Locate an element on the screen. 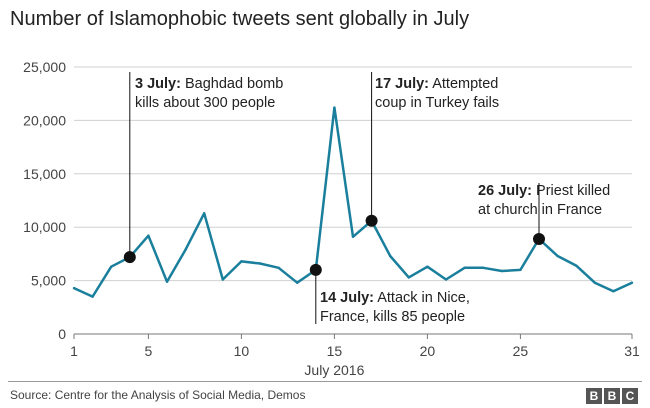 The width and height of the screenshot is (650, 408). bbc-logo-letter: C is located at coordinates (630, 396).